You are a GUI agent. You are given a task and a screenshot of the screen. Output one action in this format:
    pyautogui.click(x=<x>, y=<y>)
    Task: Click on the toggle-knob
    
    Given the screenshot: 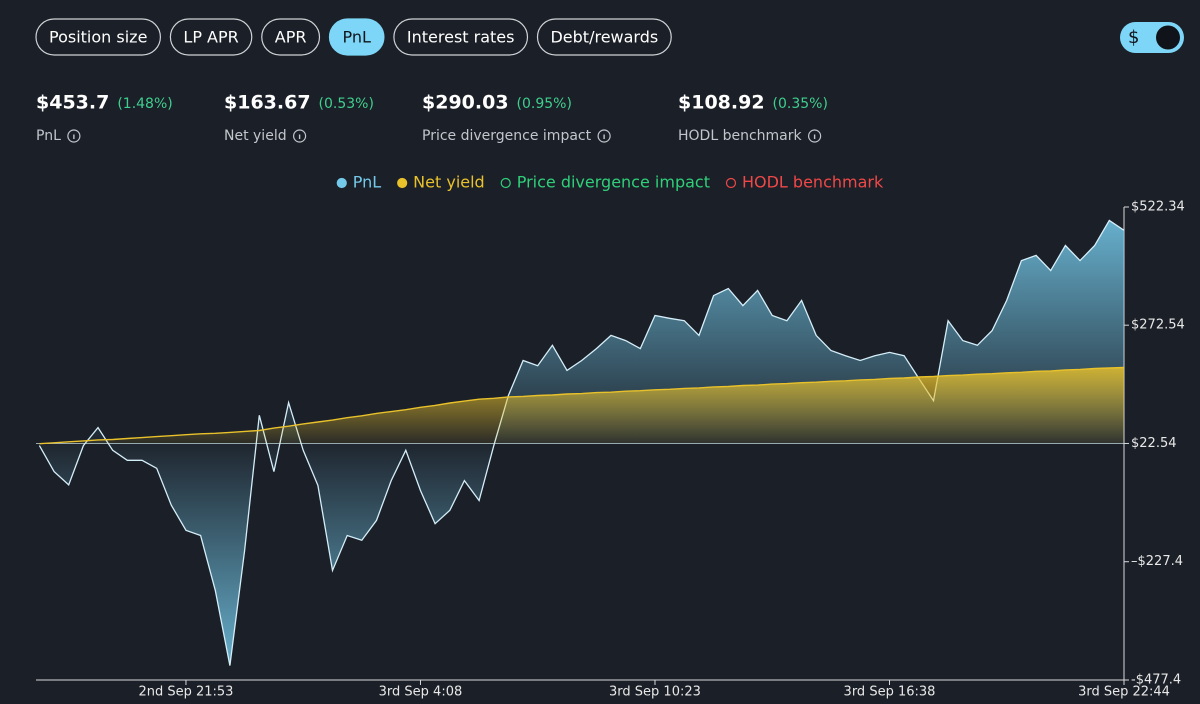 What is the action you would take?
    pyautogui.click(x=1168, y=37)
    